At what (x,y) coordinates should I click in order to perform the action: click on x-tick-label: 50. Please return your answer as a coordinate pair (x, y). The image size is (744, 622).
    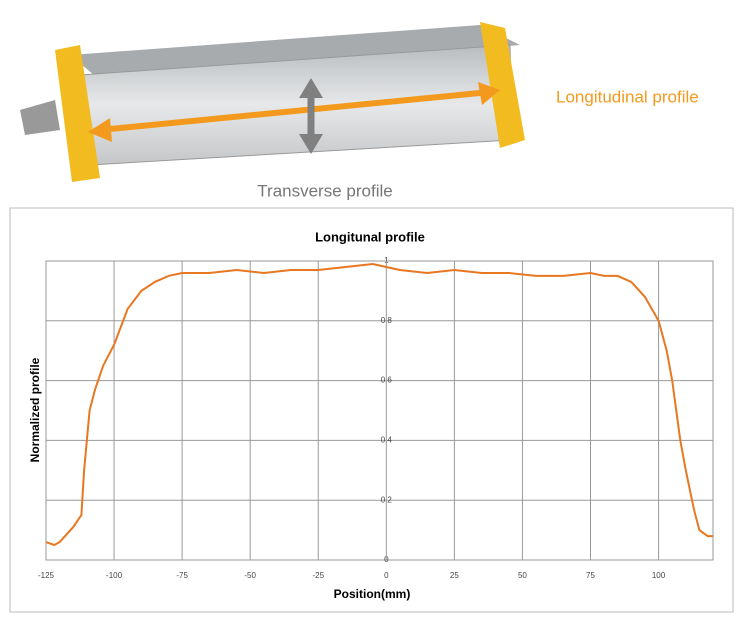
    Looking at the image, I should click on (522, 575).